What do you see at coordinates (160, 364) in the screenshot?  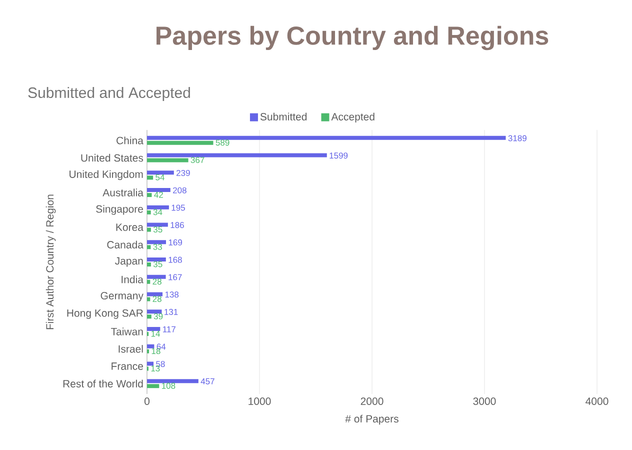 I see `data-label: 58` at bounding box center [160, 364].